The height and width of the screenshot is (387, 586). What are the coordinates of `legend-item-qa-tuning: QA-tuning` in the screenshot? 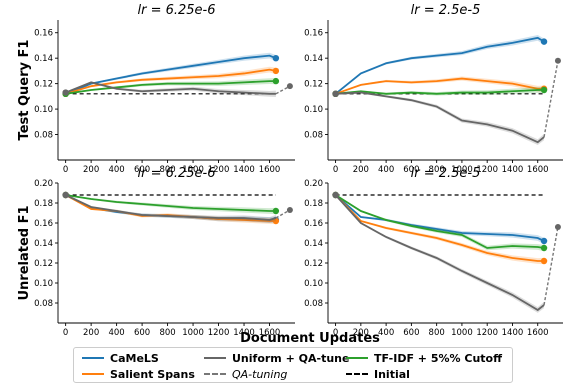 It's located at (245, 374).